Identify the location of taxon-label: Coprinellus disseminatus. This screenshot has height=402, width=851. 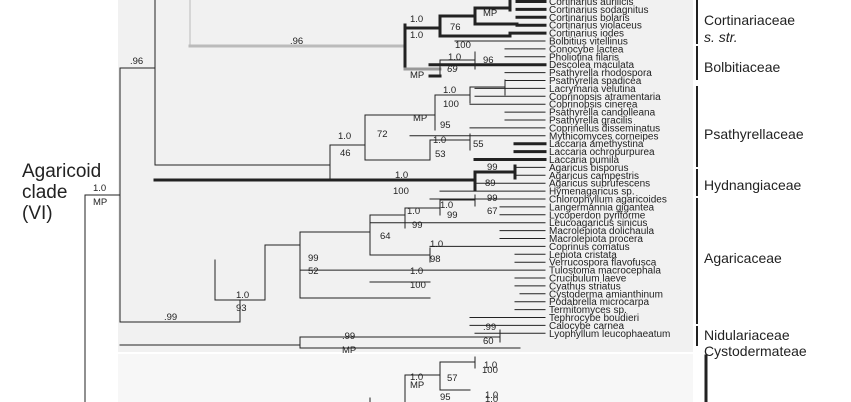
(604, 128).